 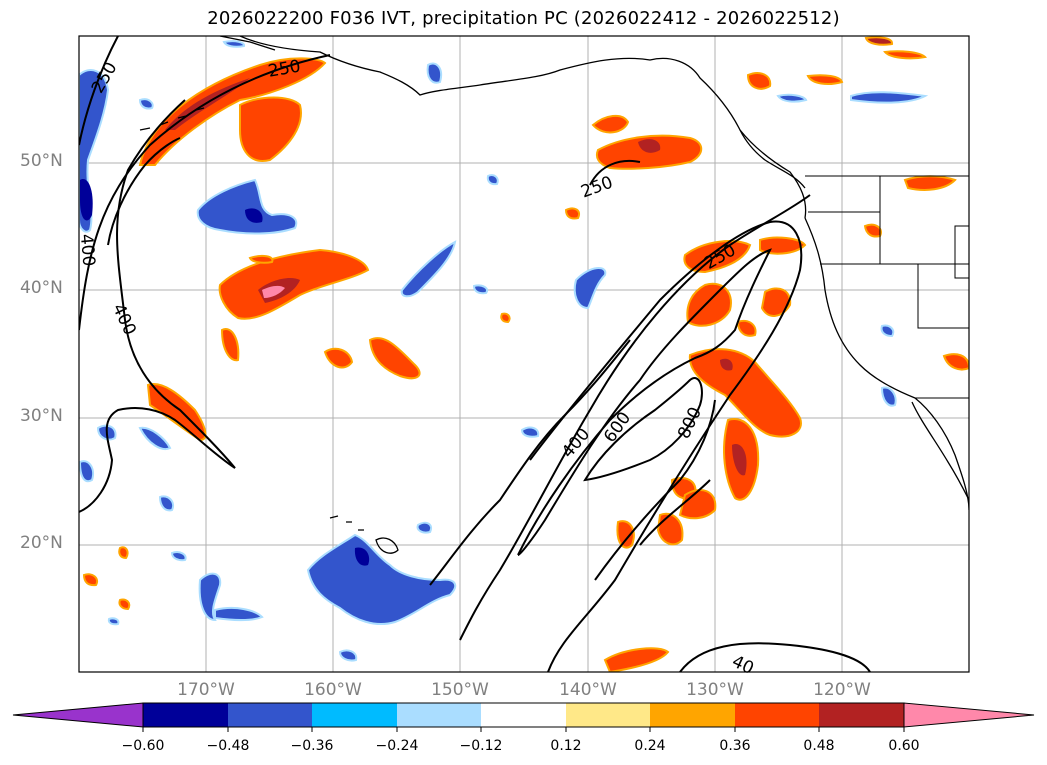 What do you see at coordinates (887, 287) in the screenshot?
I see `political-borders` at bounding box center [887, 287].